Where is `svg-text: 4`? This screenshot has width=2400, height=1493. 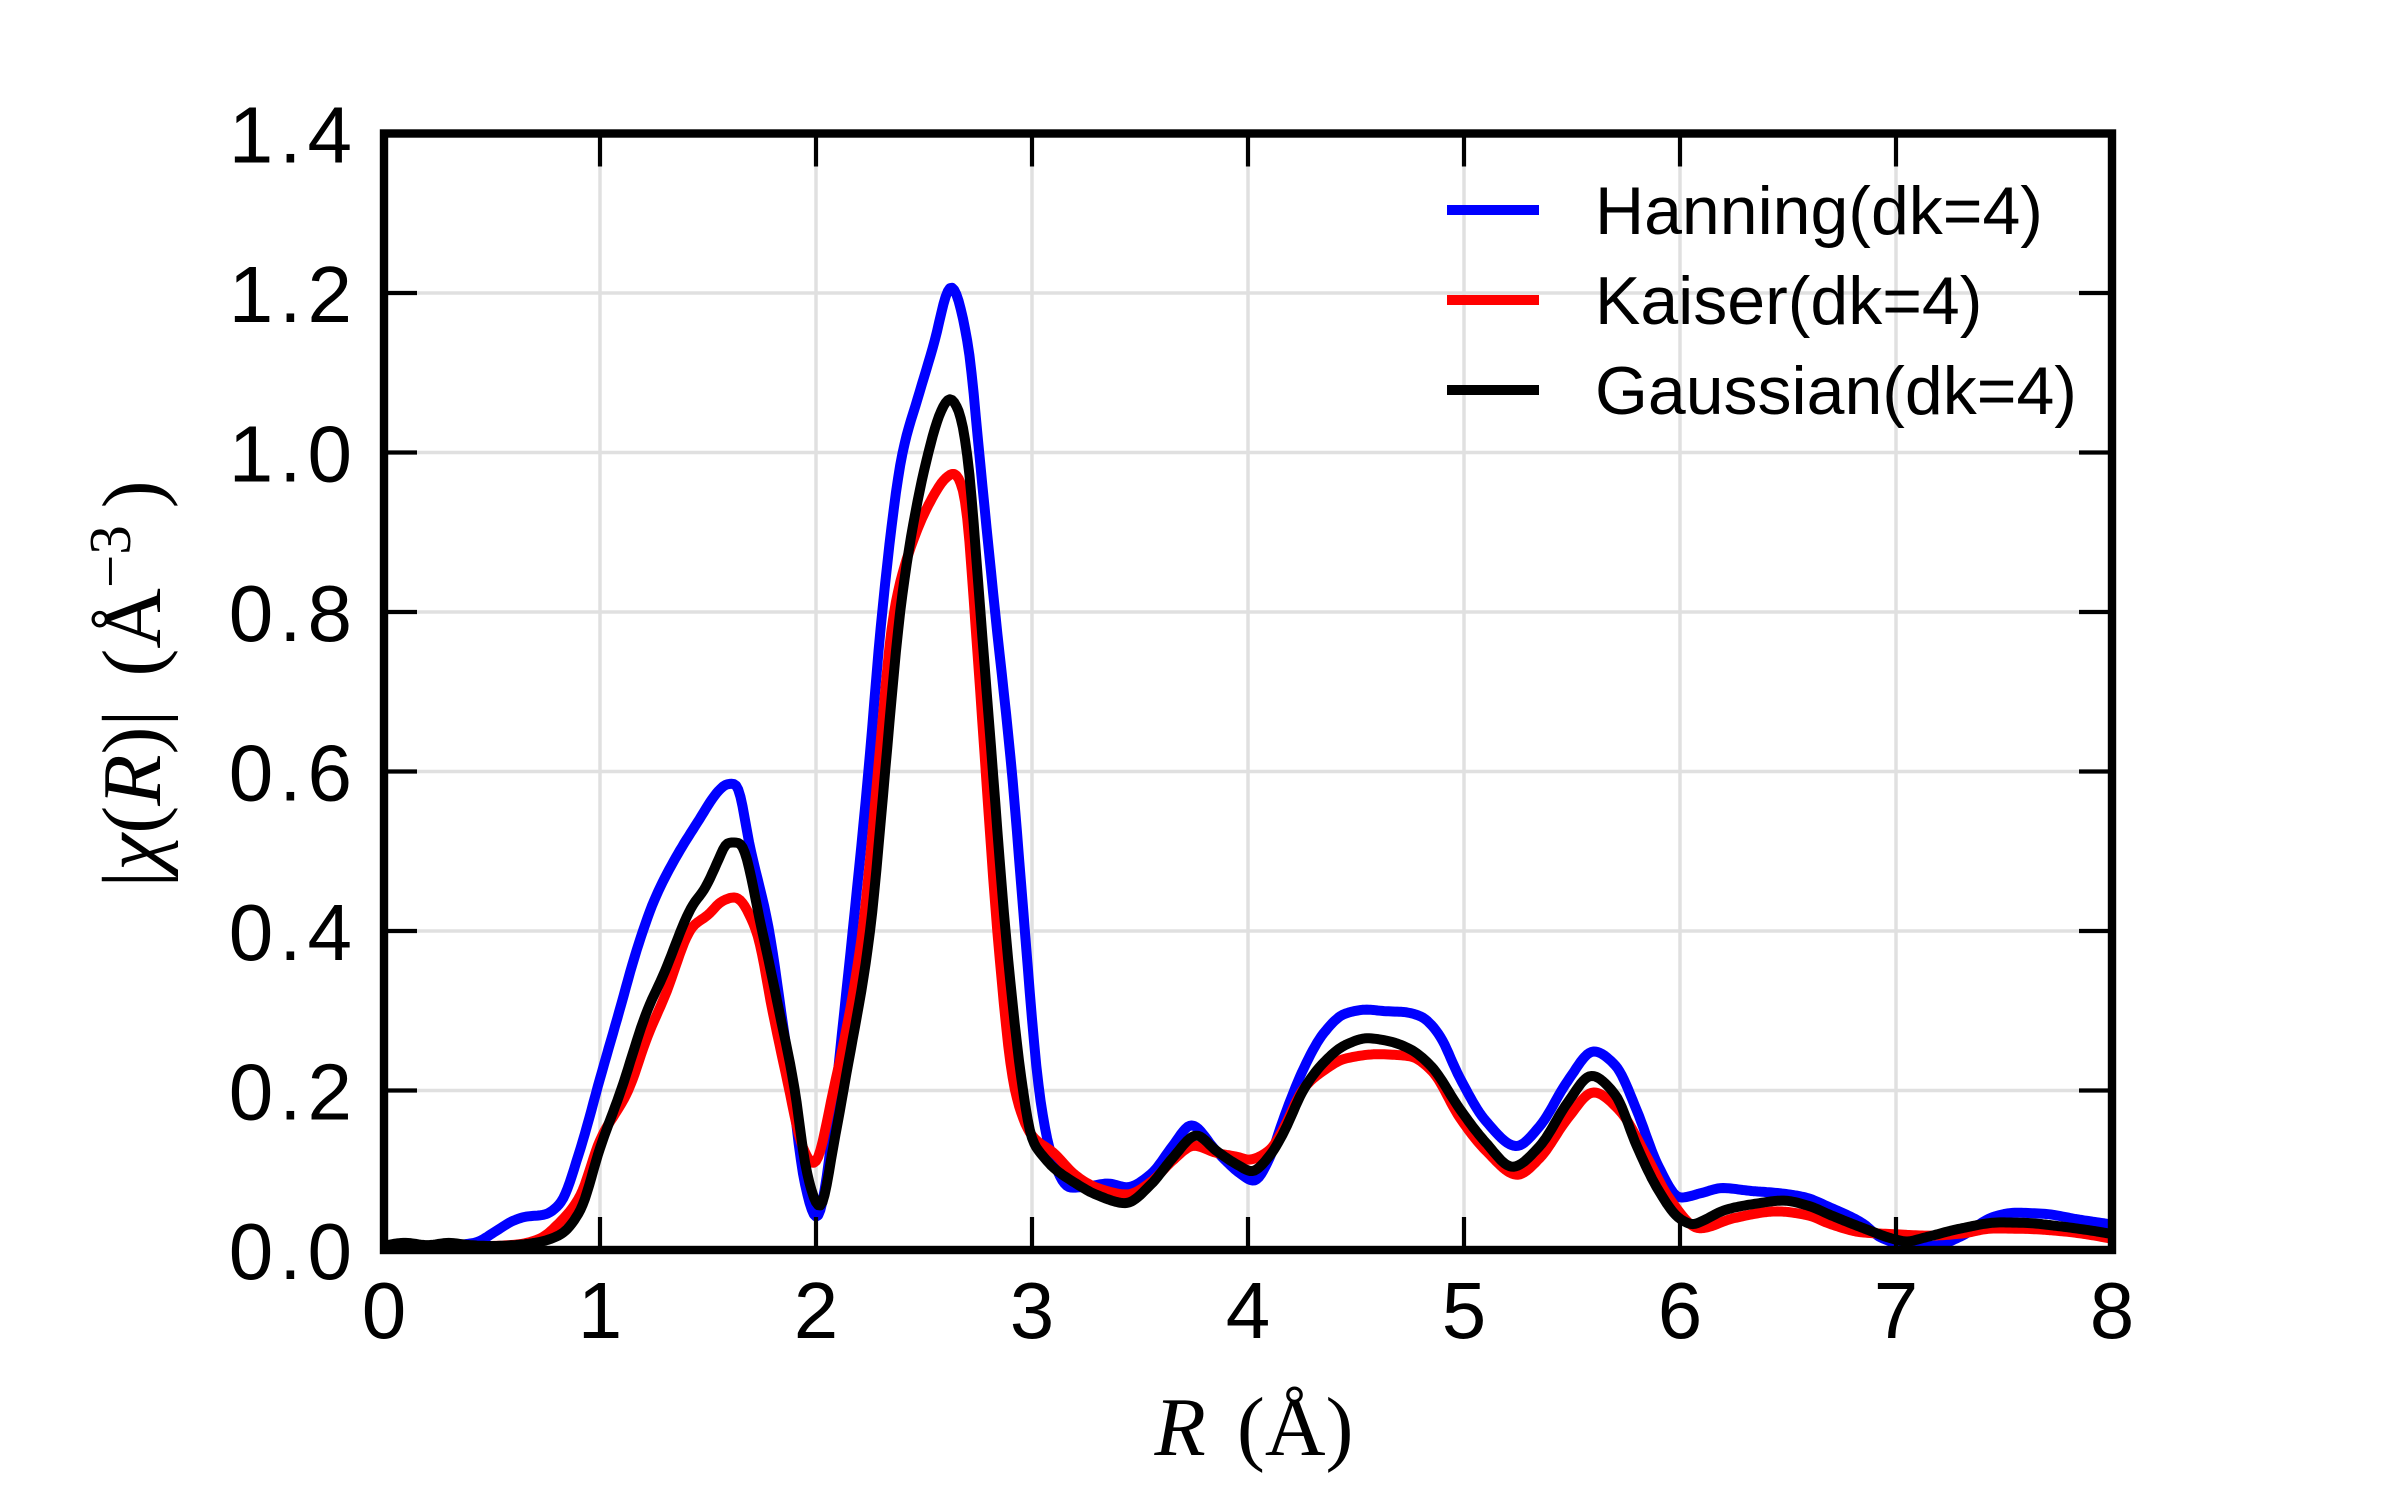 svg-text: 4 is located at coordinates (1248, 1310).